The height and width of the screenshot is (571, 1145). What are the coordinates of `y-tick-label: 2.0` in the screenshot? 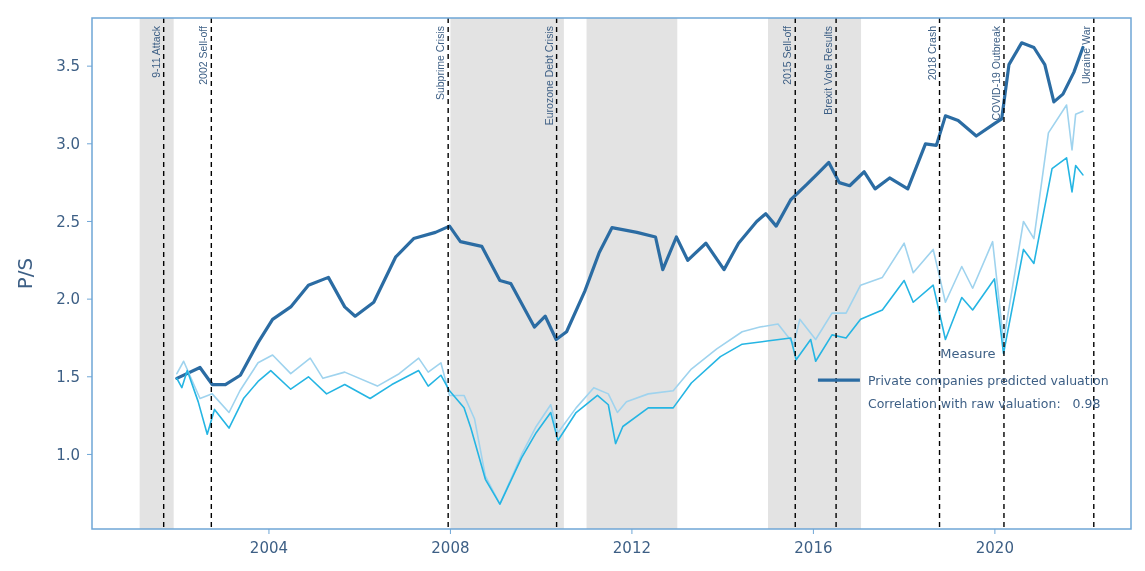 It's located at (68, 299).